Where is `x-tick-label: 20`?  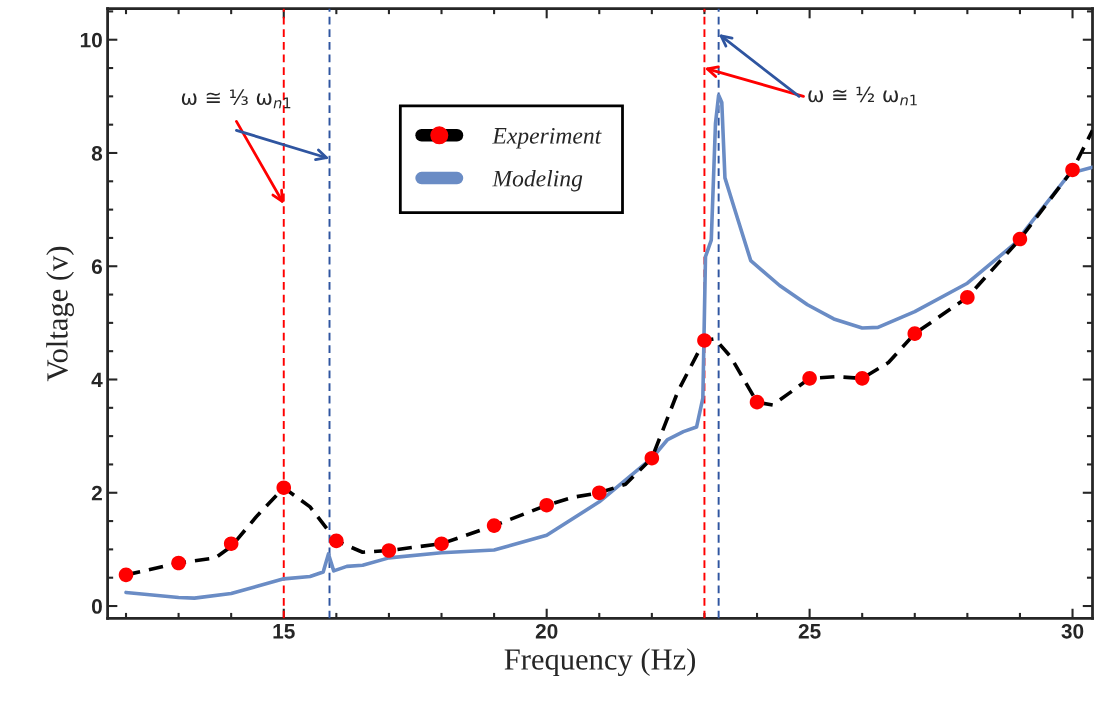 x-tick-label: 20 is located at coordinates (546, 631).